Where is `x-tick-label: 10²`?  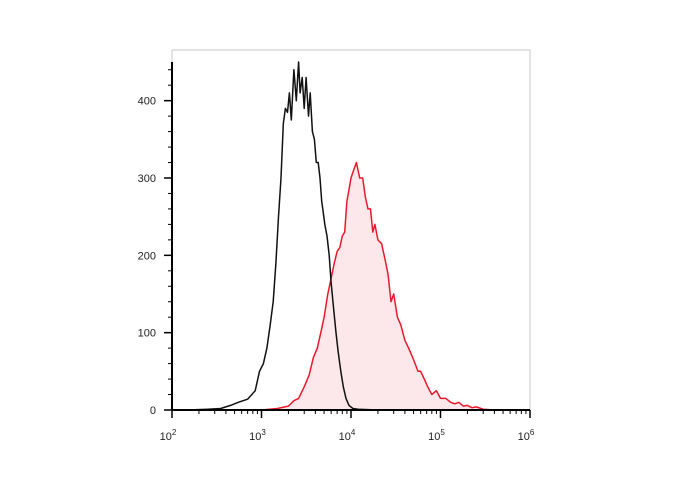 x-tick-label: 10² is located at coordinates (168, 435).